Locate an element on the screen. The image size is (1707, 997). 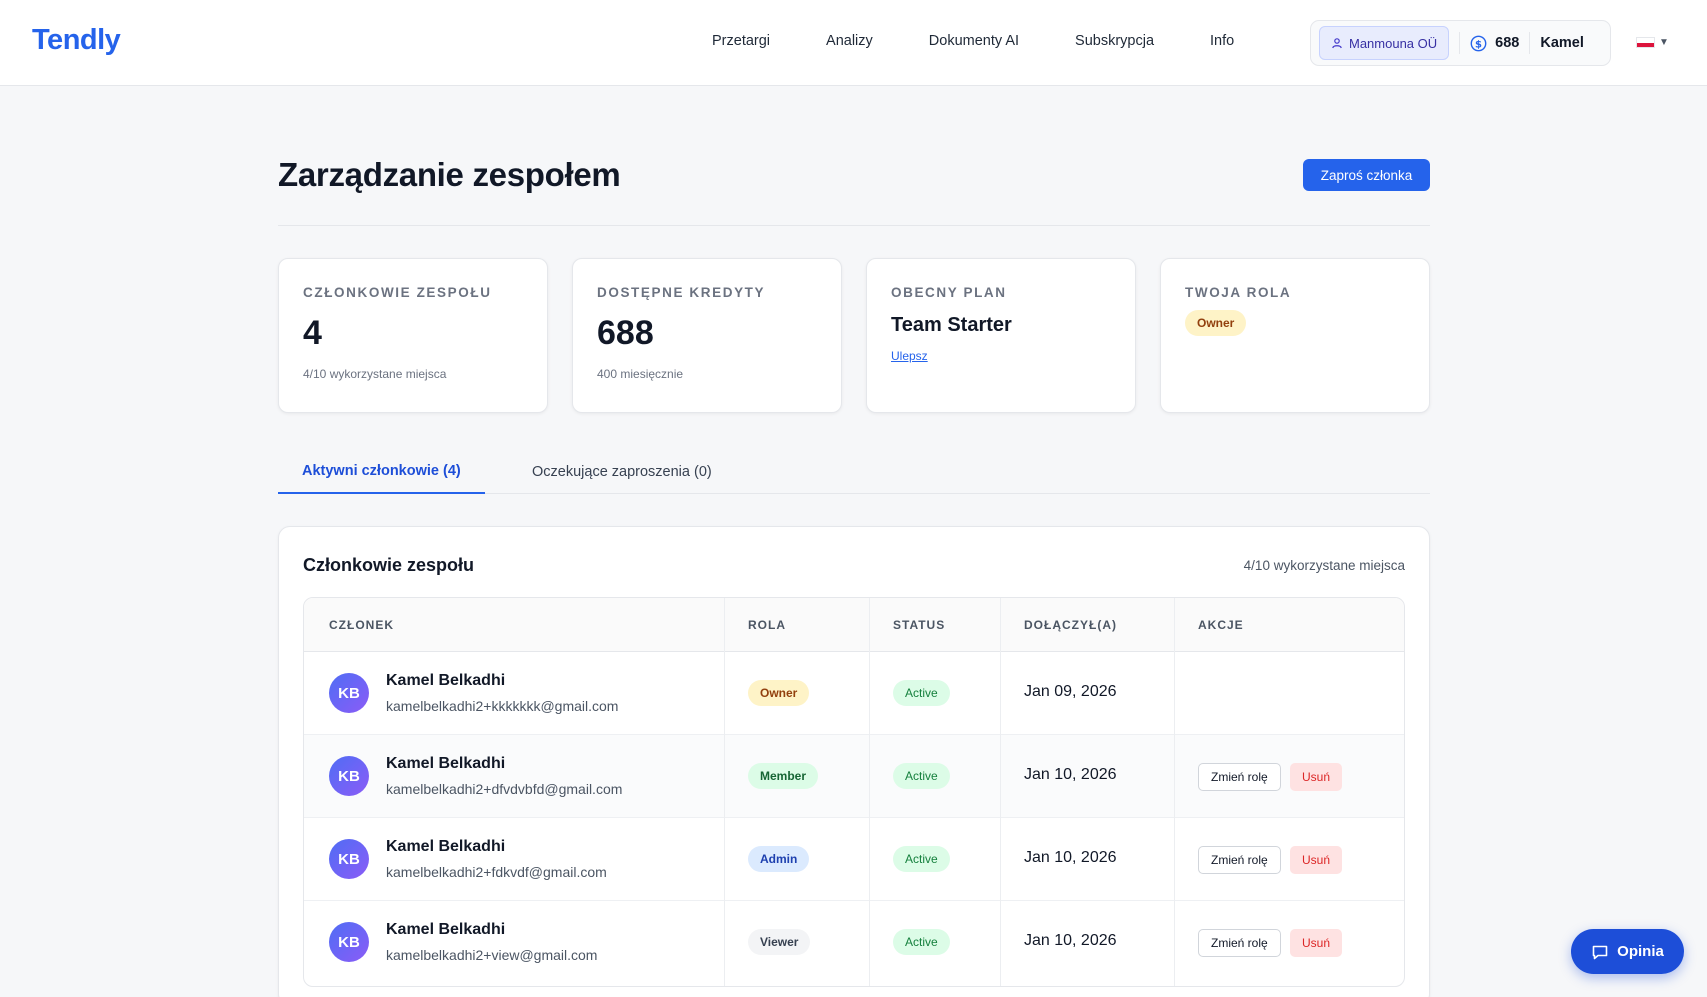
column-header-member: Członek is located at coordinates (361, 625).